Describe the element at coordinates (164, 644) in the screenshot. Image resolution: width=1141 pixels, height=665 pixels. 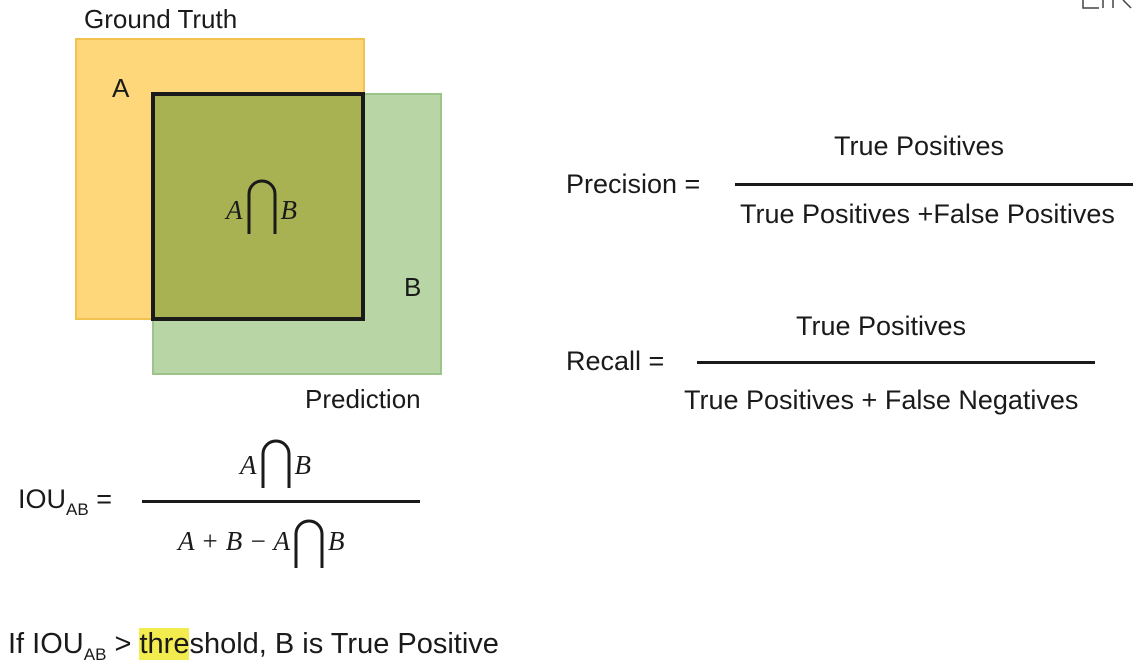
I see `rule-highlighted-text: thre` at that location.